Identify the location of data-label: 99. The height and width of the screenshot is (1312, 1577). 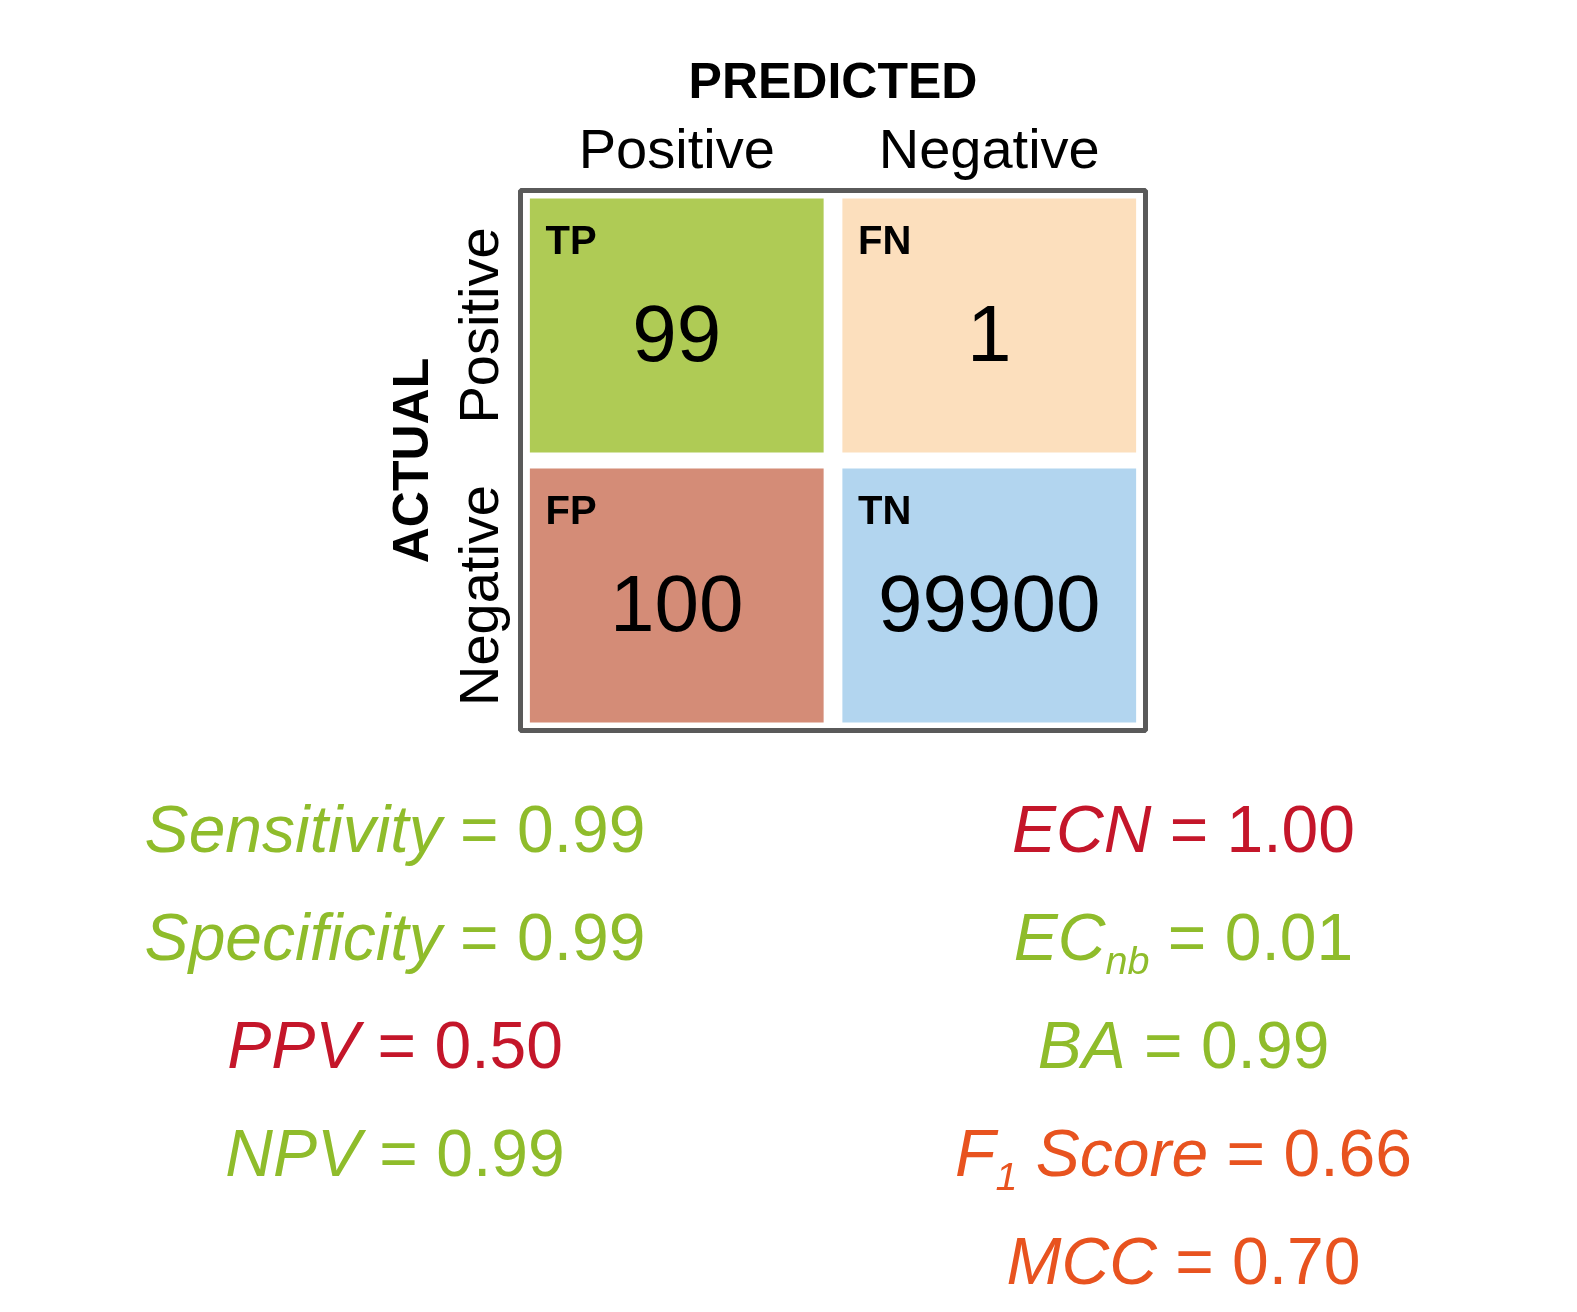
(677, 334).